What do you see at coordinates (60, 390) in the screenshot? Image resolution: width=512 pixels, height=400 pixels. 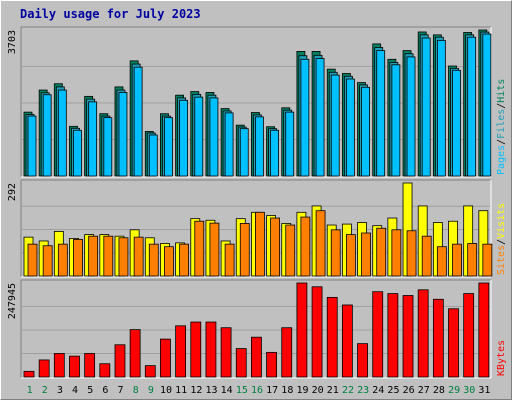 I see `x-tick-label-3: 3` at bounding box center [60, 390].